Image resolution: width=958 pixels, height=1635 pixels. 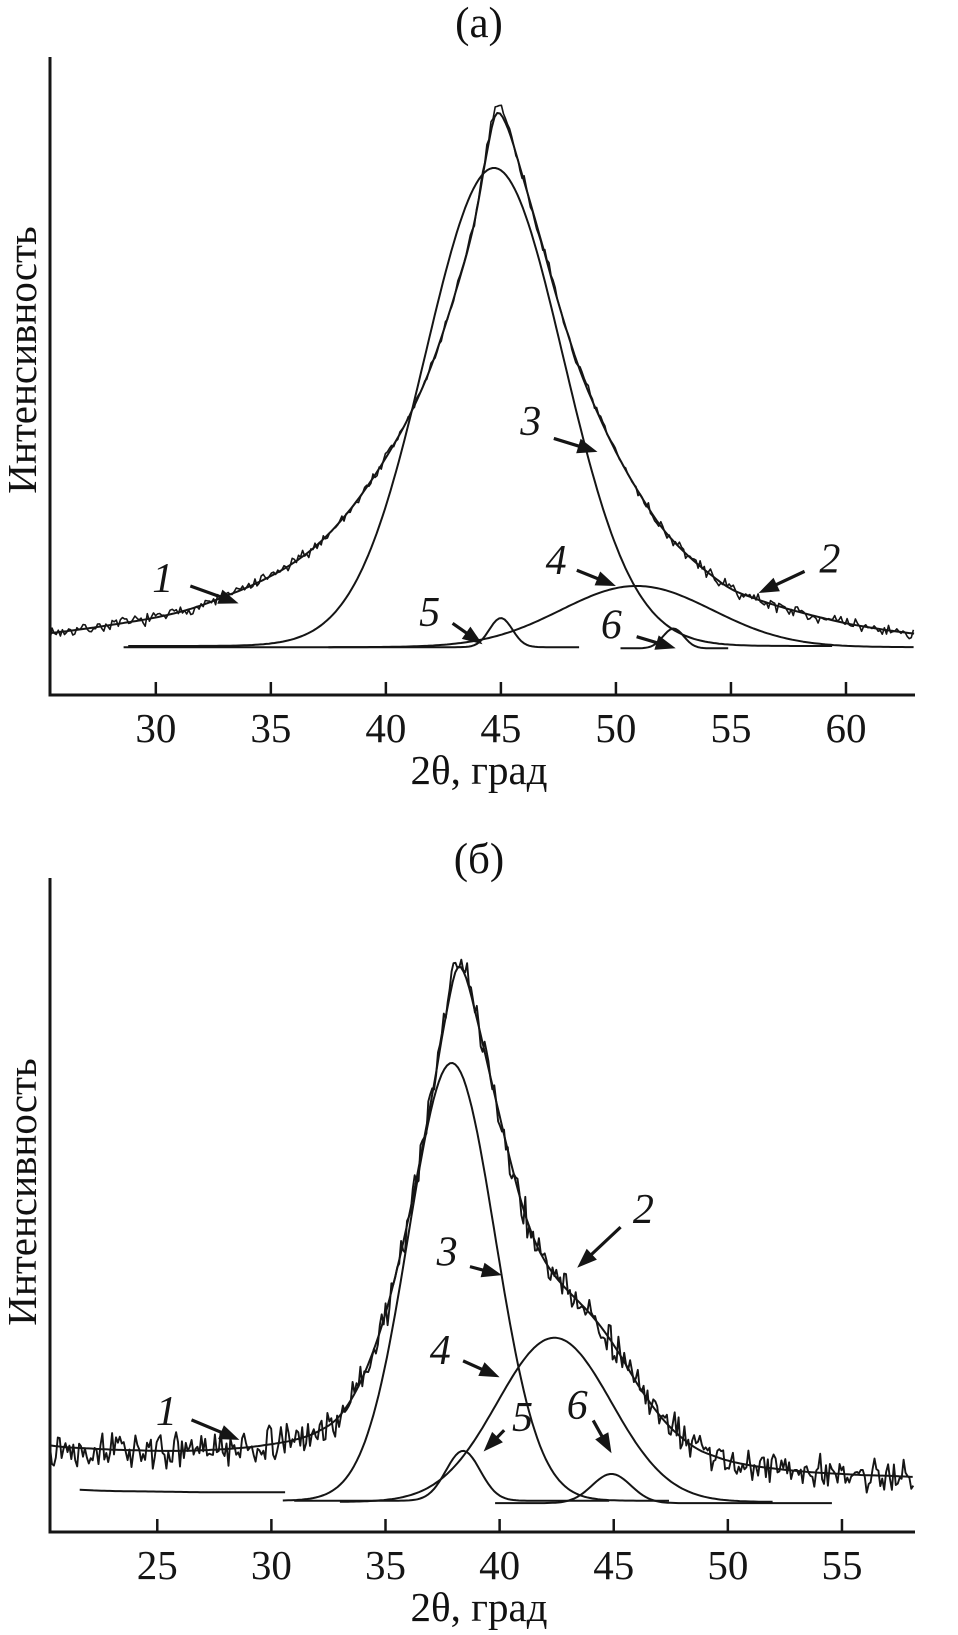 I want to click on panel-a-x-axis-label: 2θ, град, so click(x=479, y=770).